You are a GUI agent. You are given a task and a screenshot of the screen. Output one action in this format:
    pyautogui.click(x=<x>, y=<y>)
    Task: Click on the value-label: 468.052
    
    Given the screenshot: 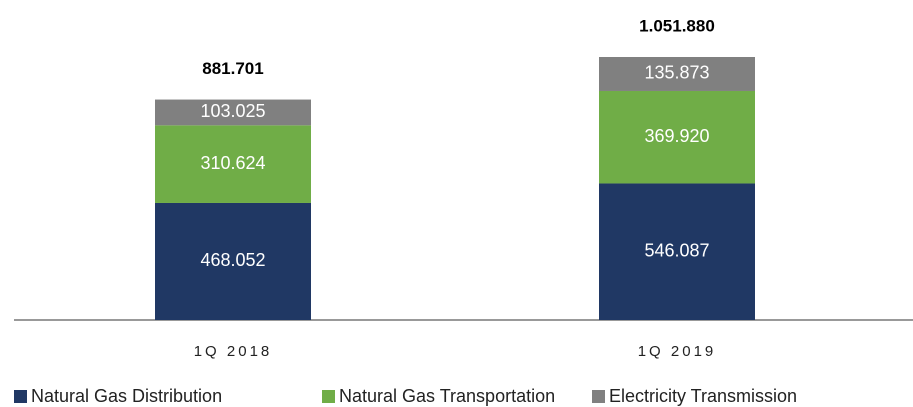 What is the action you would take?
    pyautogui.click(x=232, y=260)
    